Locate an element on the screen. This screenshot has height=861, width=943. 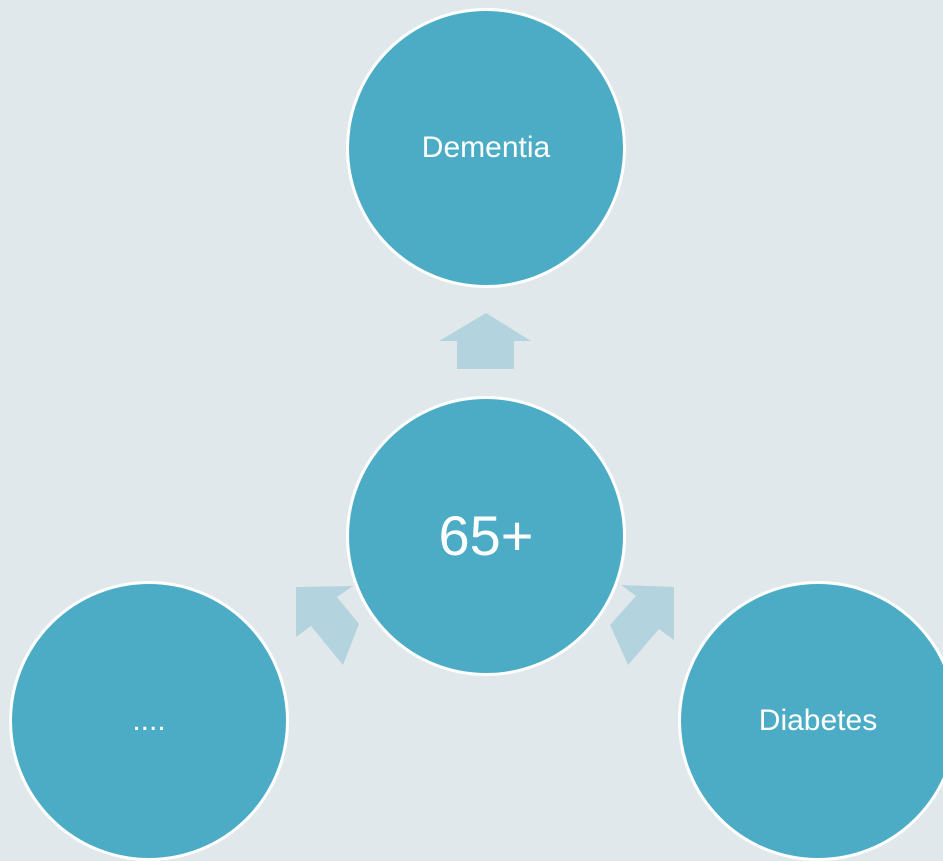
node-dementia: Dementia is located at coordinates (486, 148).